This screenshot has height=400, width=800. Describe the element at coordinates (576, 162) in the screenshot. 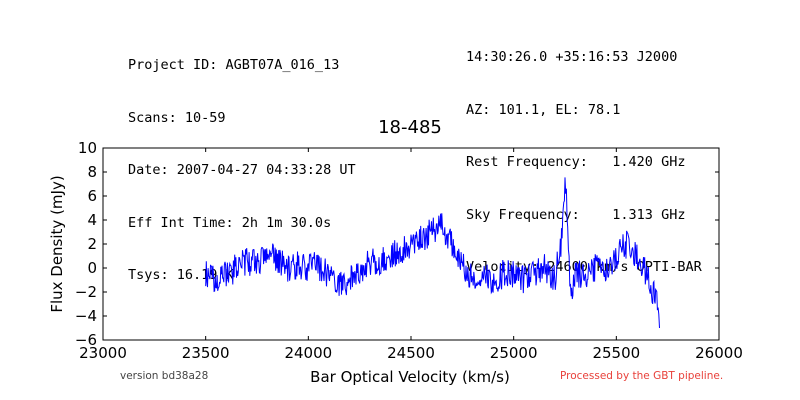

I see `rest-frequency-text: Rest Frequency: 1.420 GHz` at that location.